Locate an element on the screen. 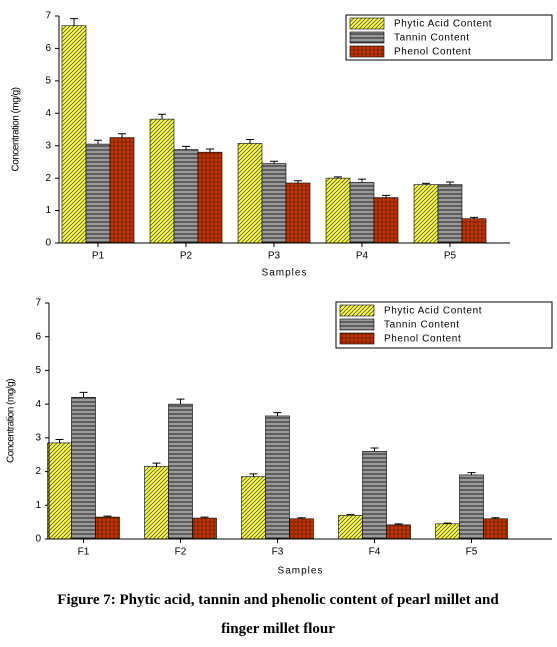 This screenshot has width=557, height=647. x-tick-label: F1 is located at coordinates (84, 552).